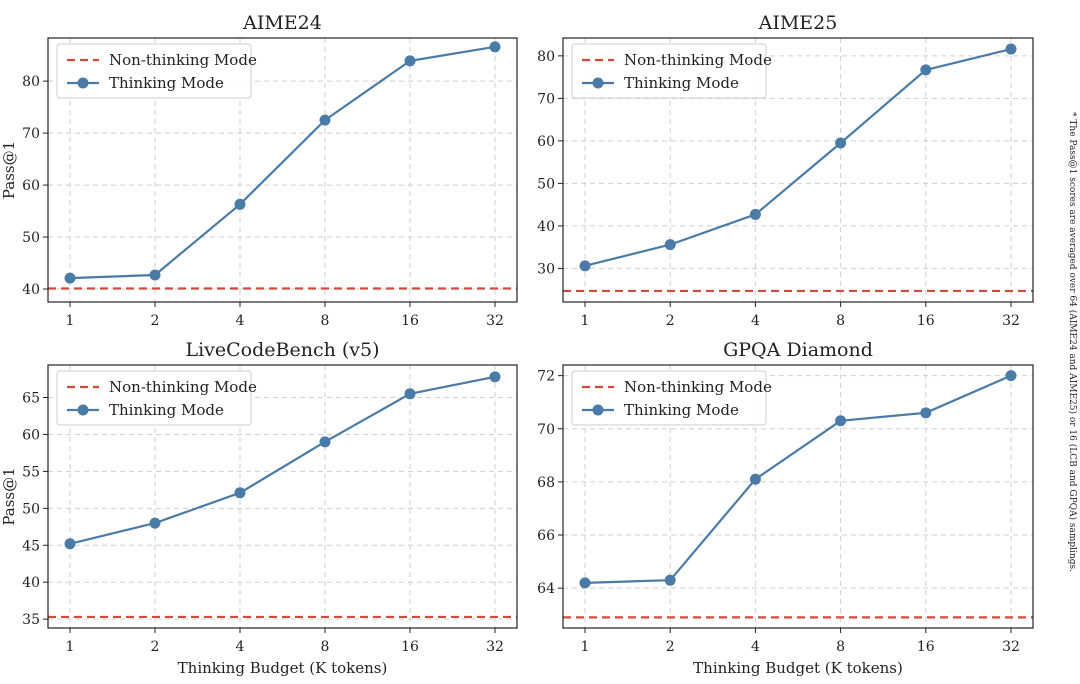  What do you see at coordinates (282, 23) in the screenshot?
I see `chart-title: AIME24` at bounding box center [282, 23].